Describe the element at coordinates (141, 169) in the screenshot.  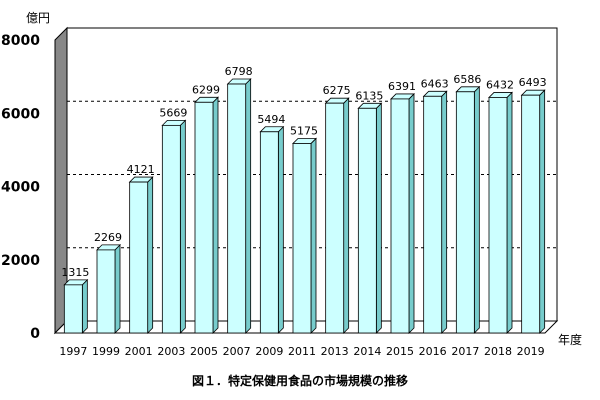
I see `bar-value-label: 4121` at that location.